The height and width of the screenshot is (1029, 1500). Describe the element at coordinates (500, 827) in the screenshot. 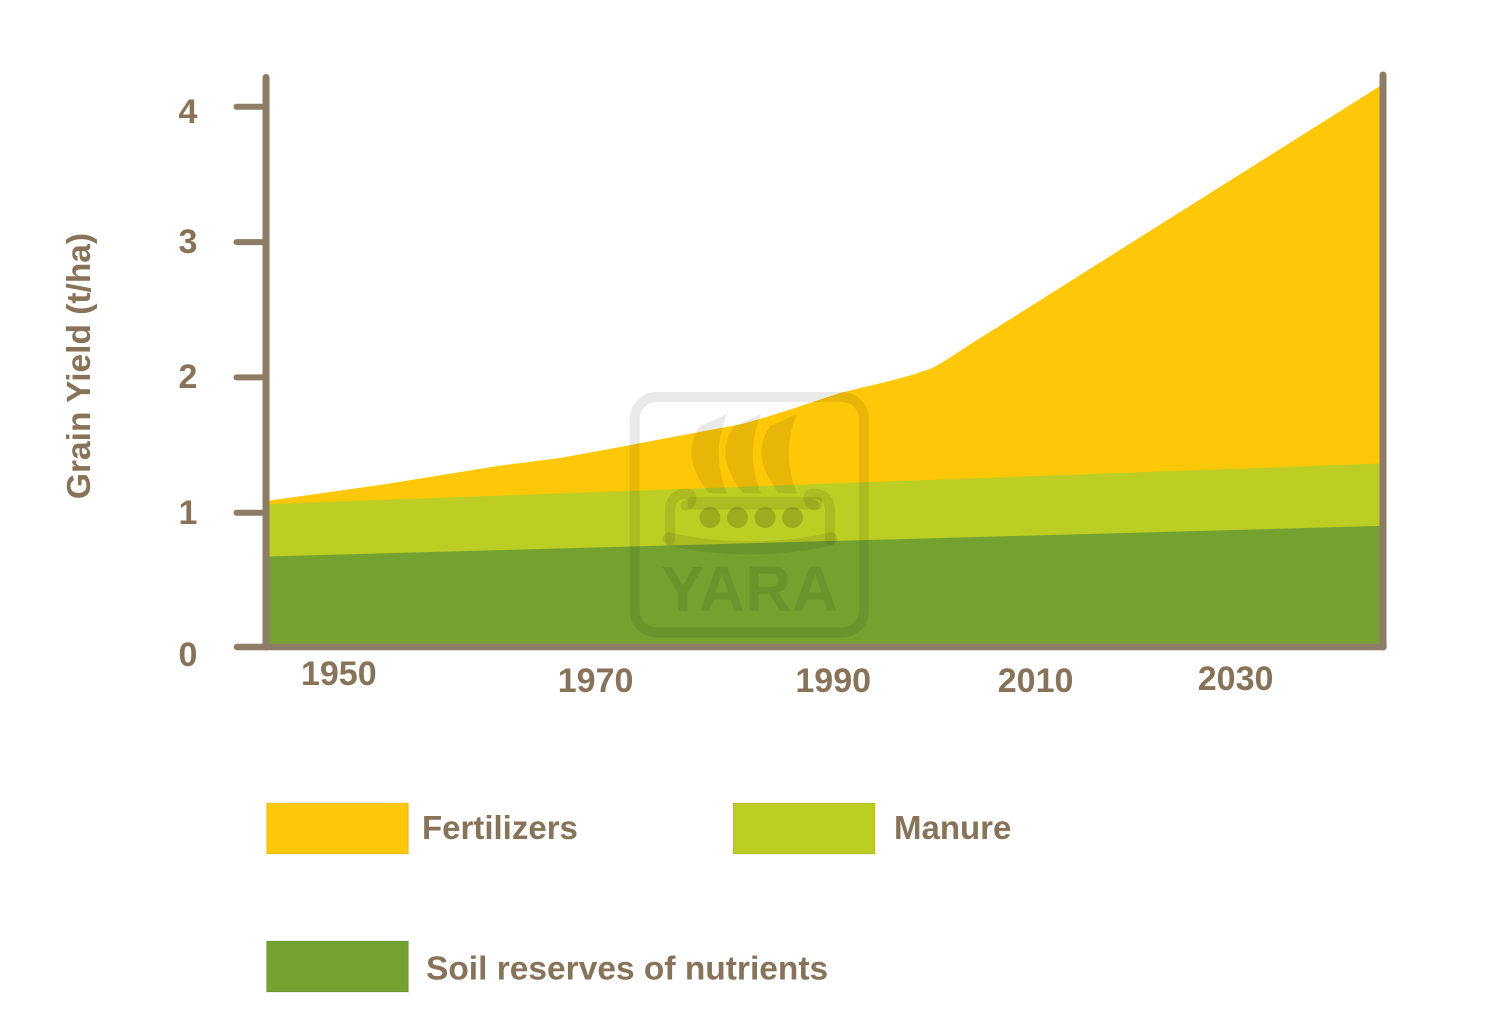

I see `svg-text: Fertilizers` at that location.